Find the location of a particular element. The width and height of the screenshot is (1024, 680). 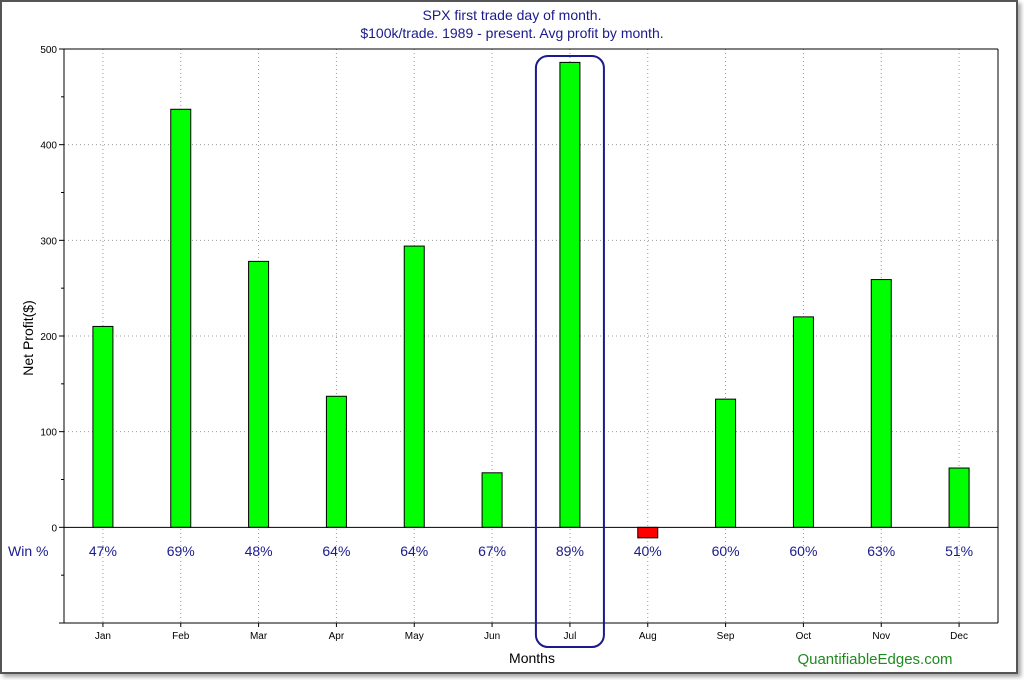

win-rate-mar: 48% is located at coordinates (259, 551).